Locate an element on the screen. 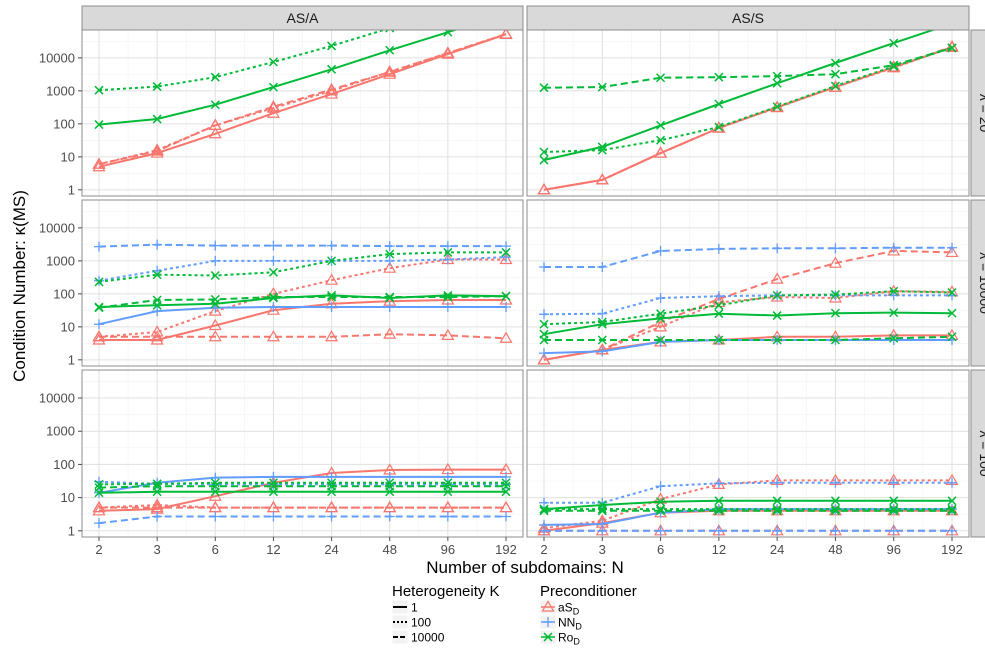 The image size is (985, 652). legend-item-heterogeneity: 10000 is located at coordinates (418, 637).